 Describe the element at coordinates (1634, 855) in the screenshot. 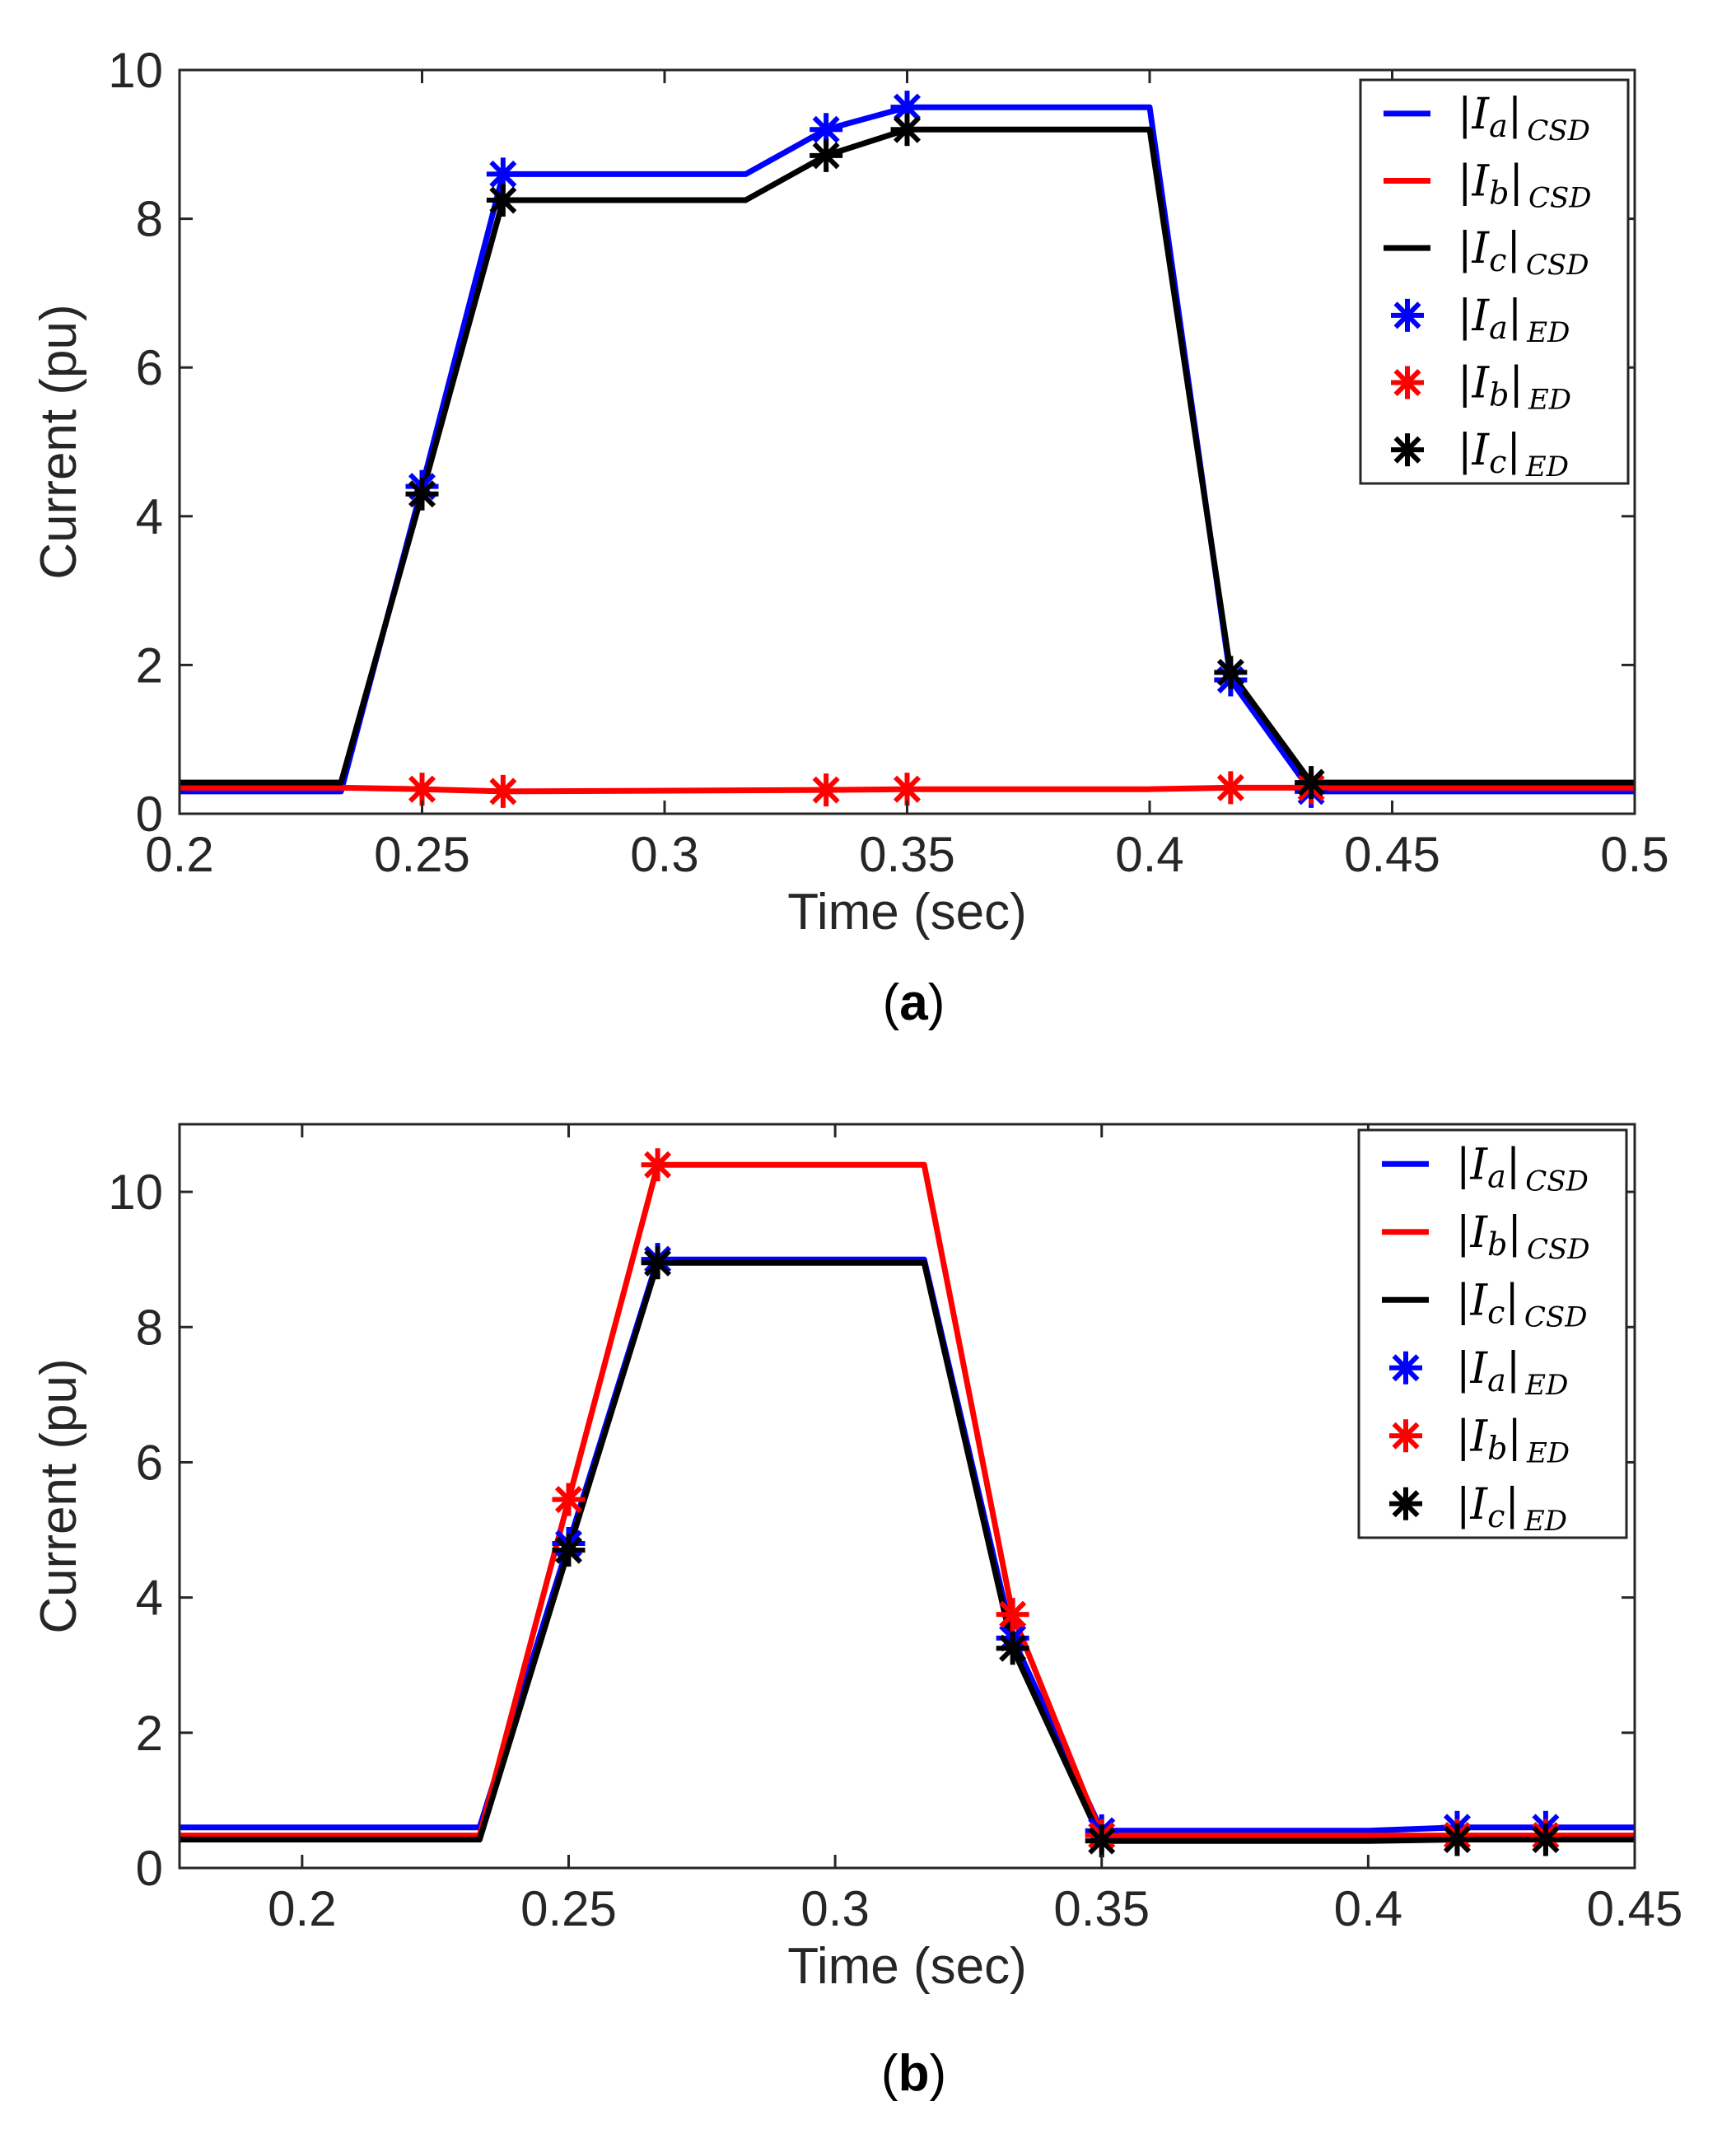

I see `x-tick-label: 0.5` at that location.